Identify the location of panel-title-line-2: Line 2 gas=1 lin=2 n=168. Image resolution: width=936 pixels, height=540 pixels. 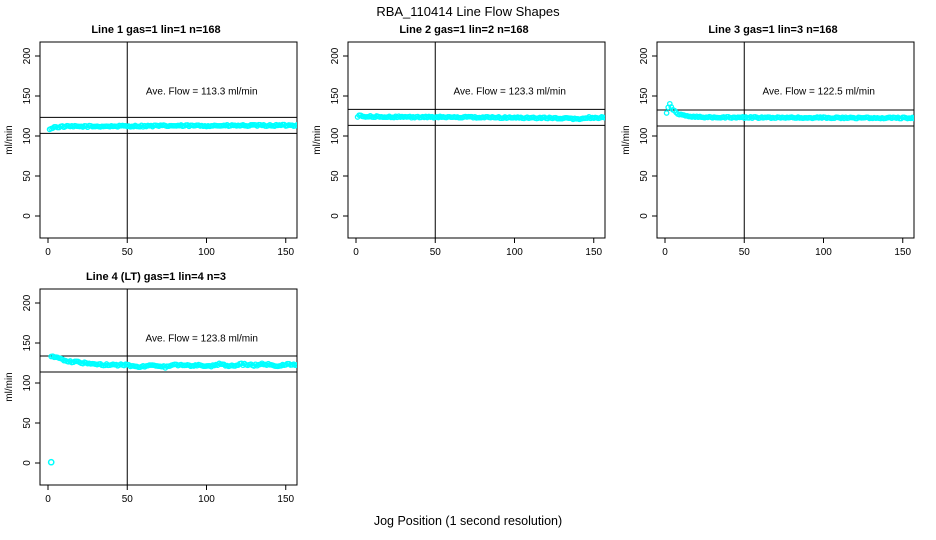
(464, 30).